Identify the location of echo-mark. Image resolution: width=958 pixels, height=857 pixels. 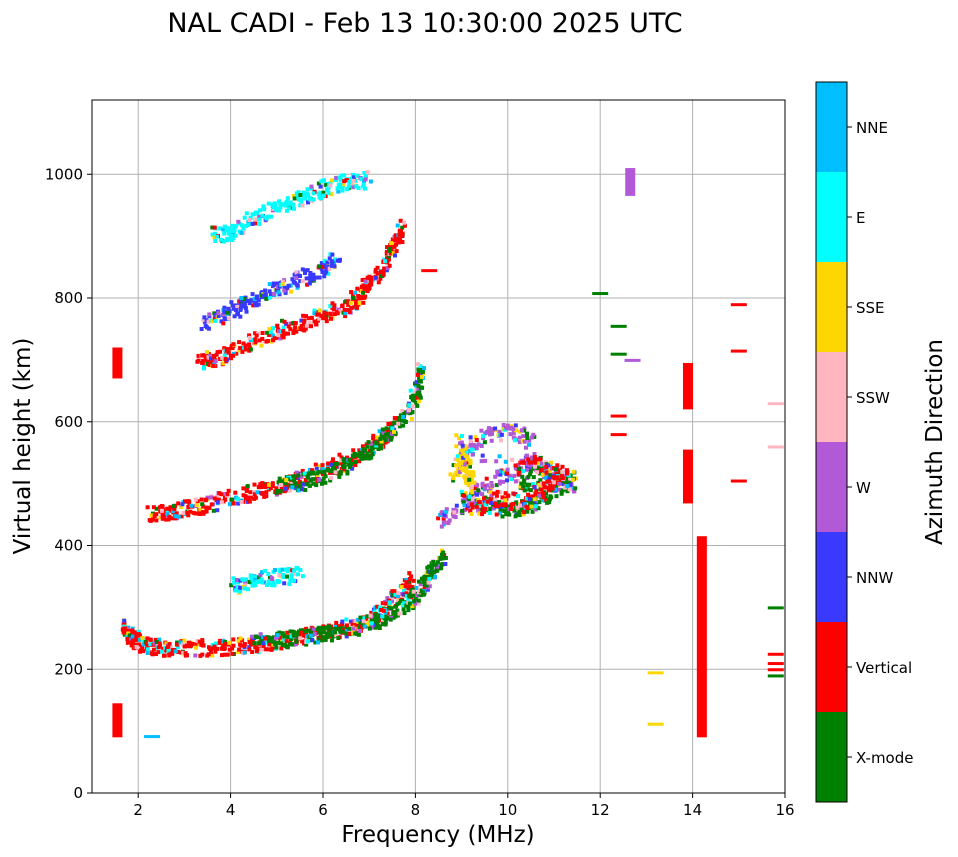
(632, 360).